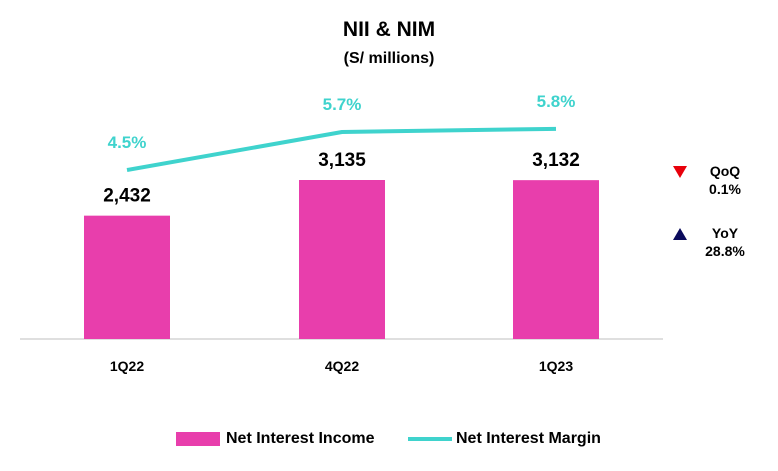  What do you see at coordinates (198, 439) in the screenshot?
I see `legend-swatch-bar` at bounding box center [198, 439].